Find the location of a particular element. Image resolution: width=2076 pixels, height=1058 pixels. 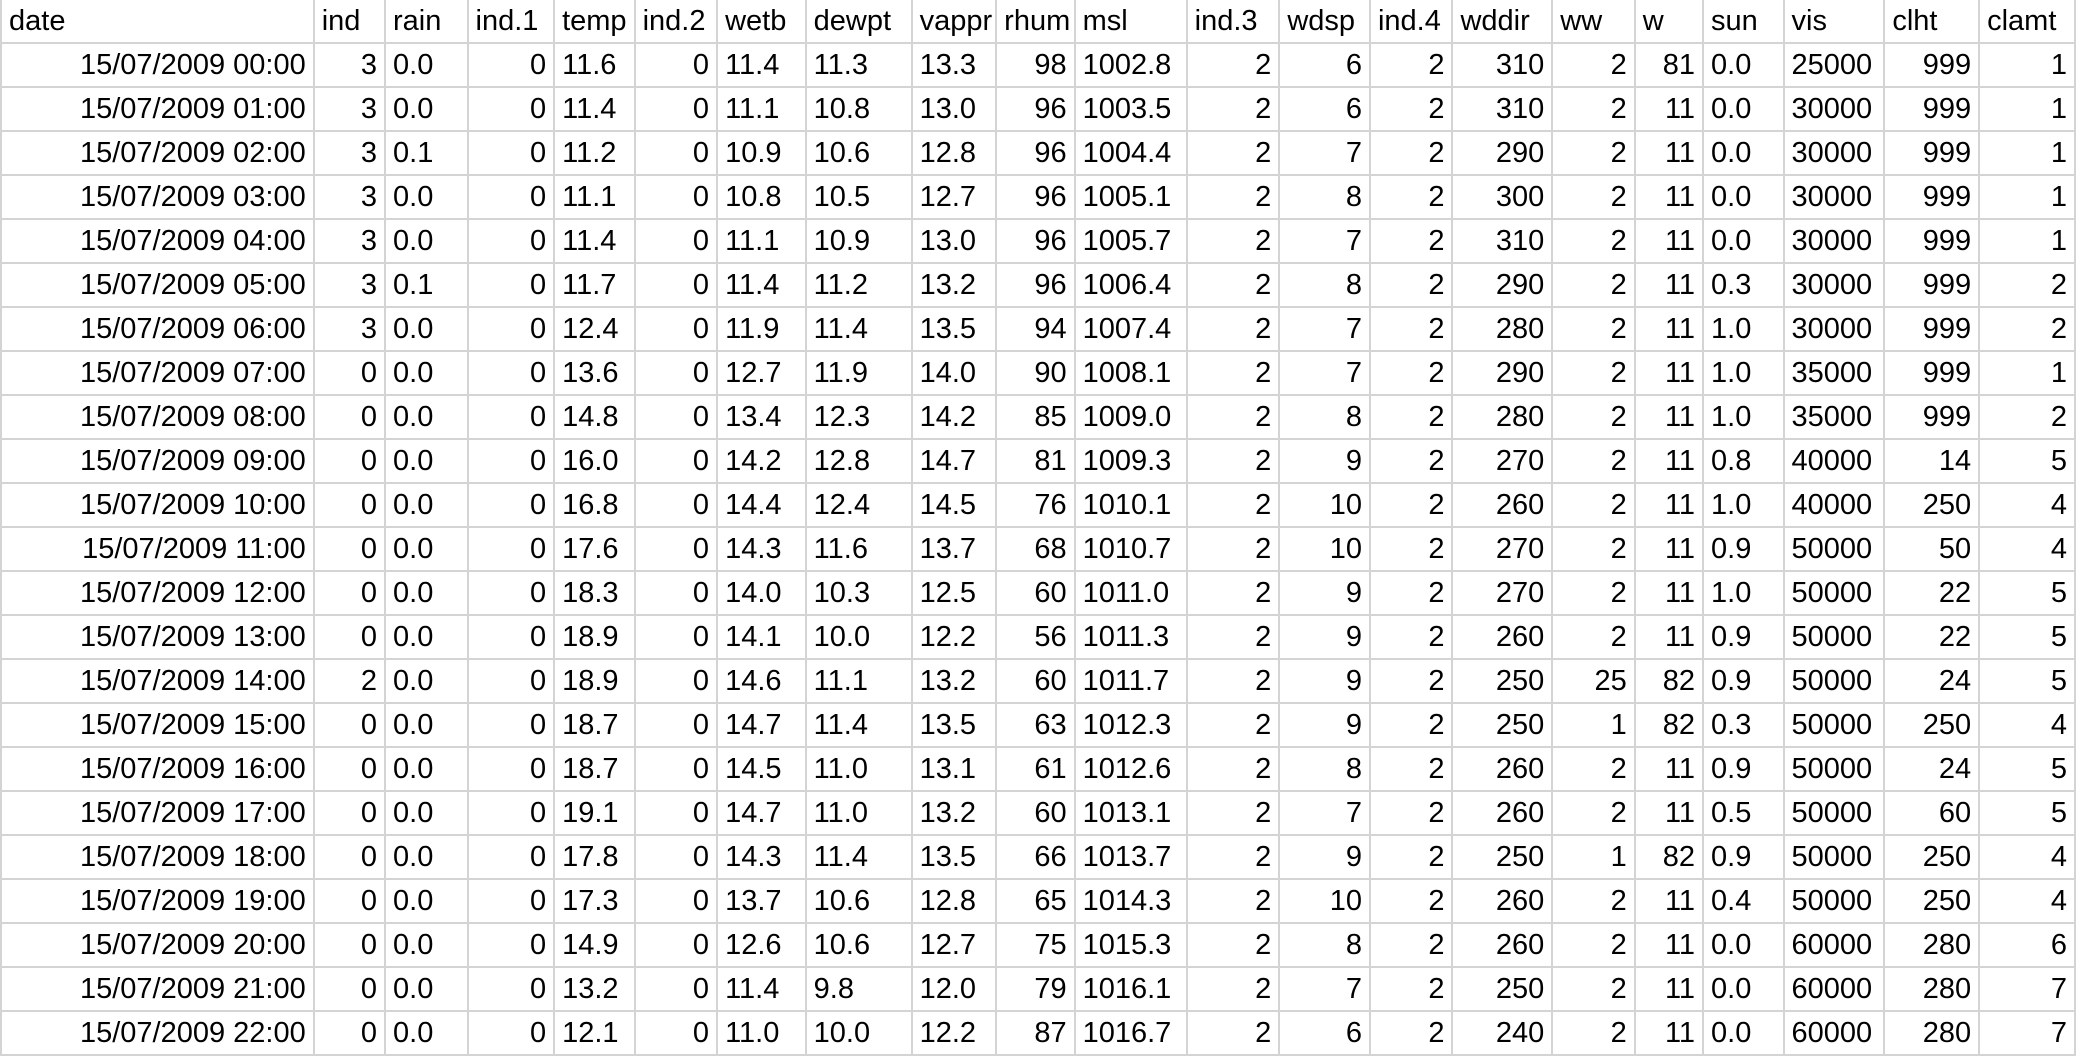

cell-wddir: 310 is located at coordinates (1503, 109).